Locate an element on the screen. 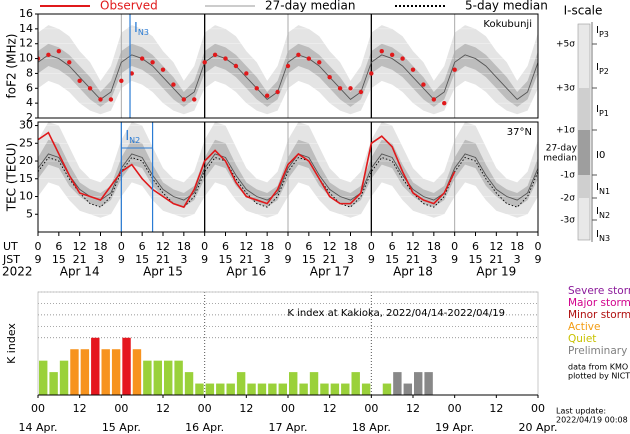  jst-tick-label: 9 is located at coordinates (371, 259).